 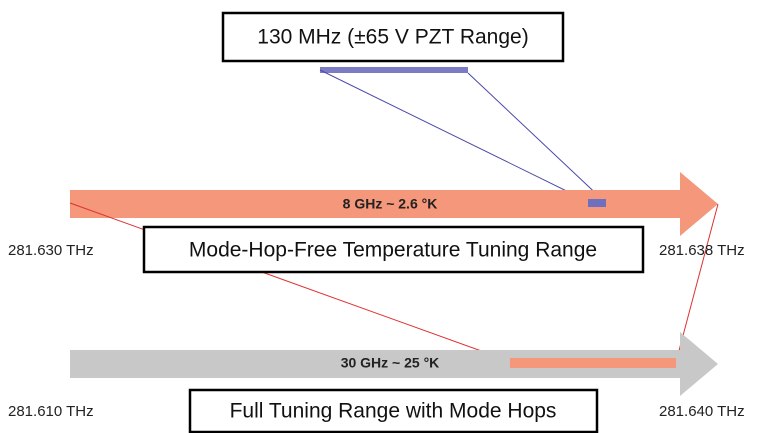 I want to click on pzt-bar, so click(x=394, y=70).